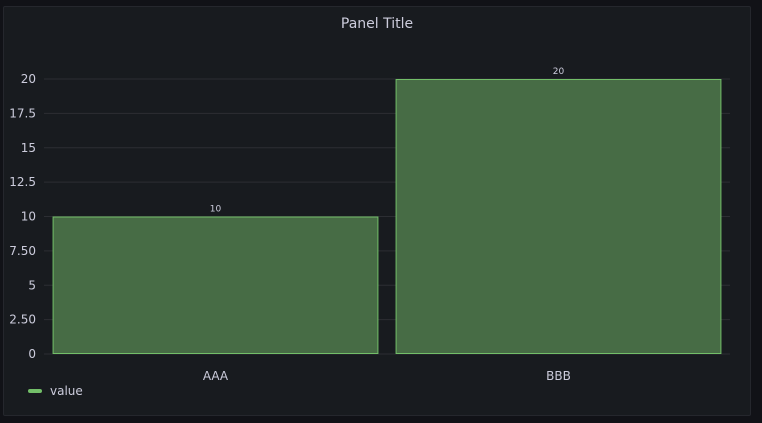  What do you see at coordinates (32, 354) in the screenshot?
I see `y-tick-label: 0` at bounding box center [32, 354].